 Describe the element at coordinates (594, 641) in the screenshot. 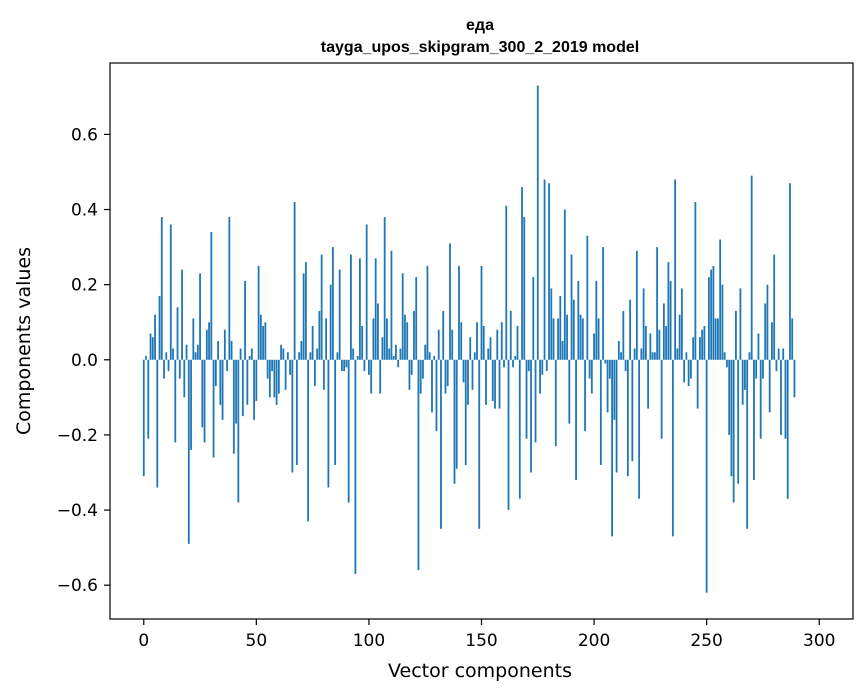

I see `x-tick-label: 200` at that location.